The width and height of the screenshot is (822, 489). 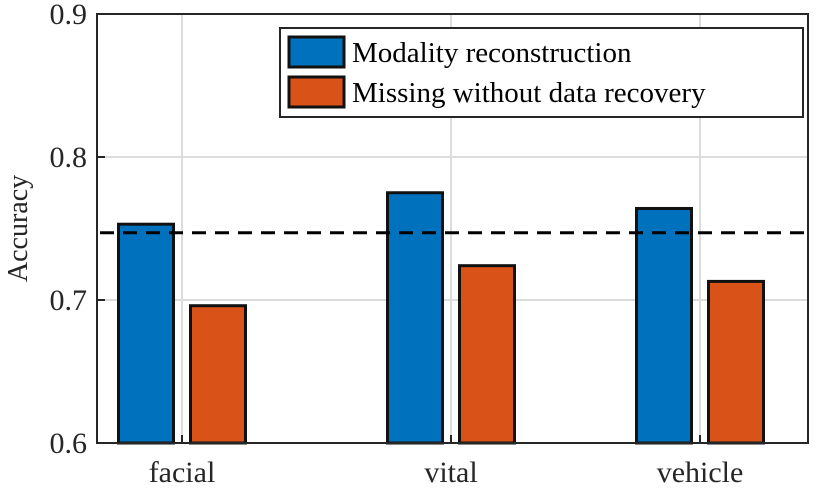 What do you see at coordinates (69, 157) in the screenshot?
I see `y-tick-label: 0.8` at bounding box center [69, 157].